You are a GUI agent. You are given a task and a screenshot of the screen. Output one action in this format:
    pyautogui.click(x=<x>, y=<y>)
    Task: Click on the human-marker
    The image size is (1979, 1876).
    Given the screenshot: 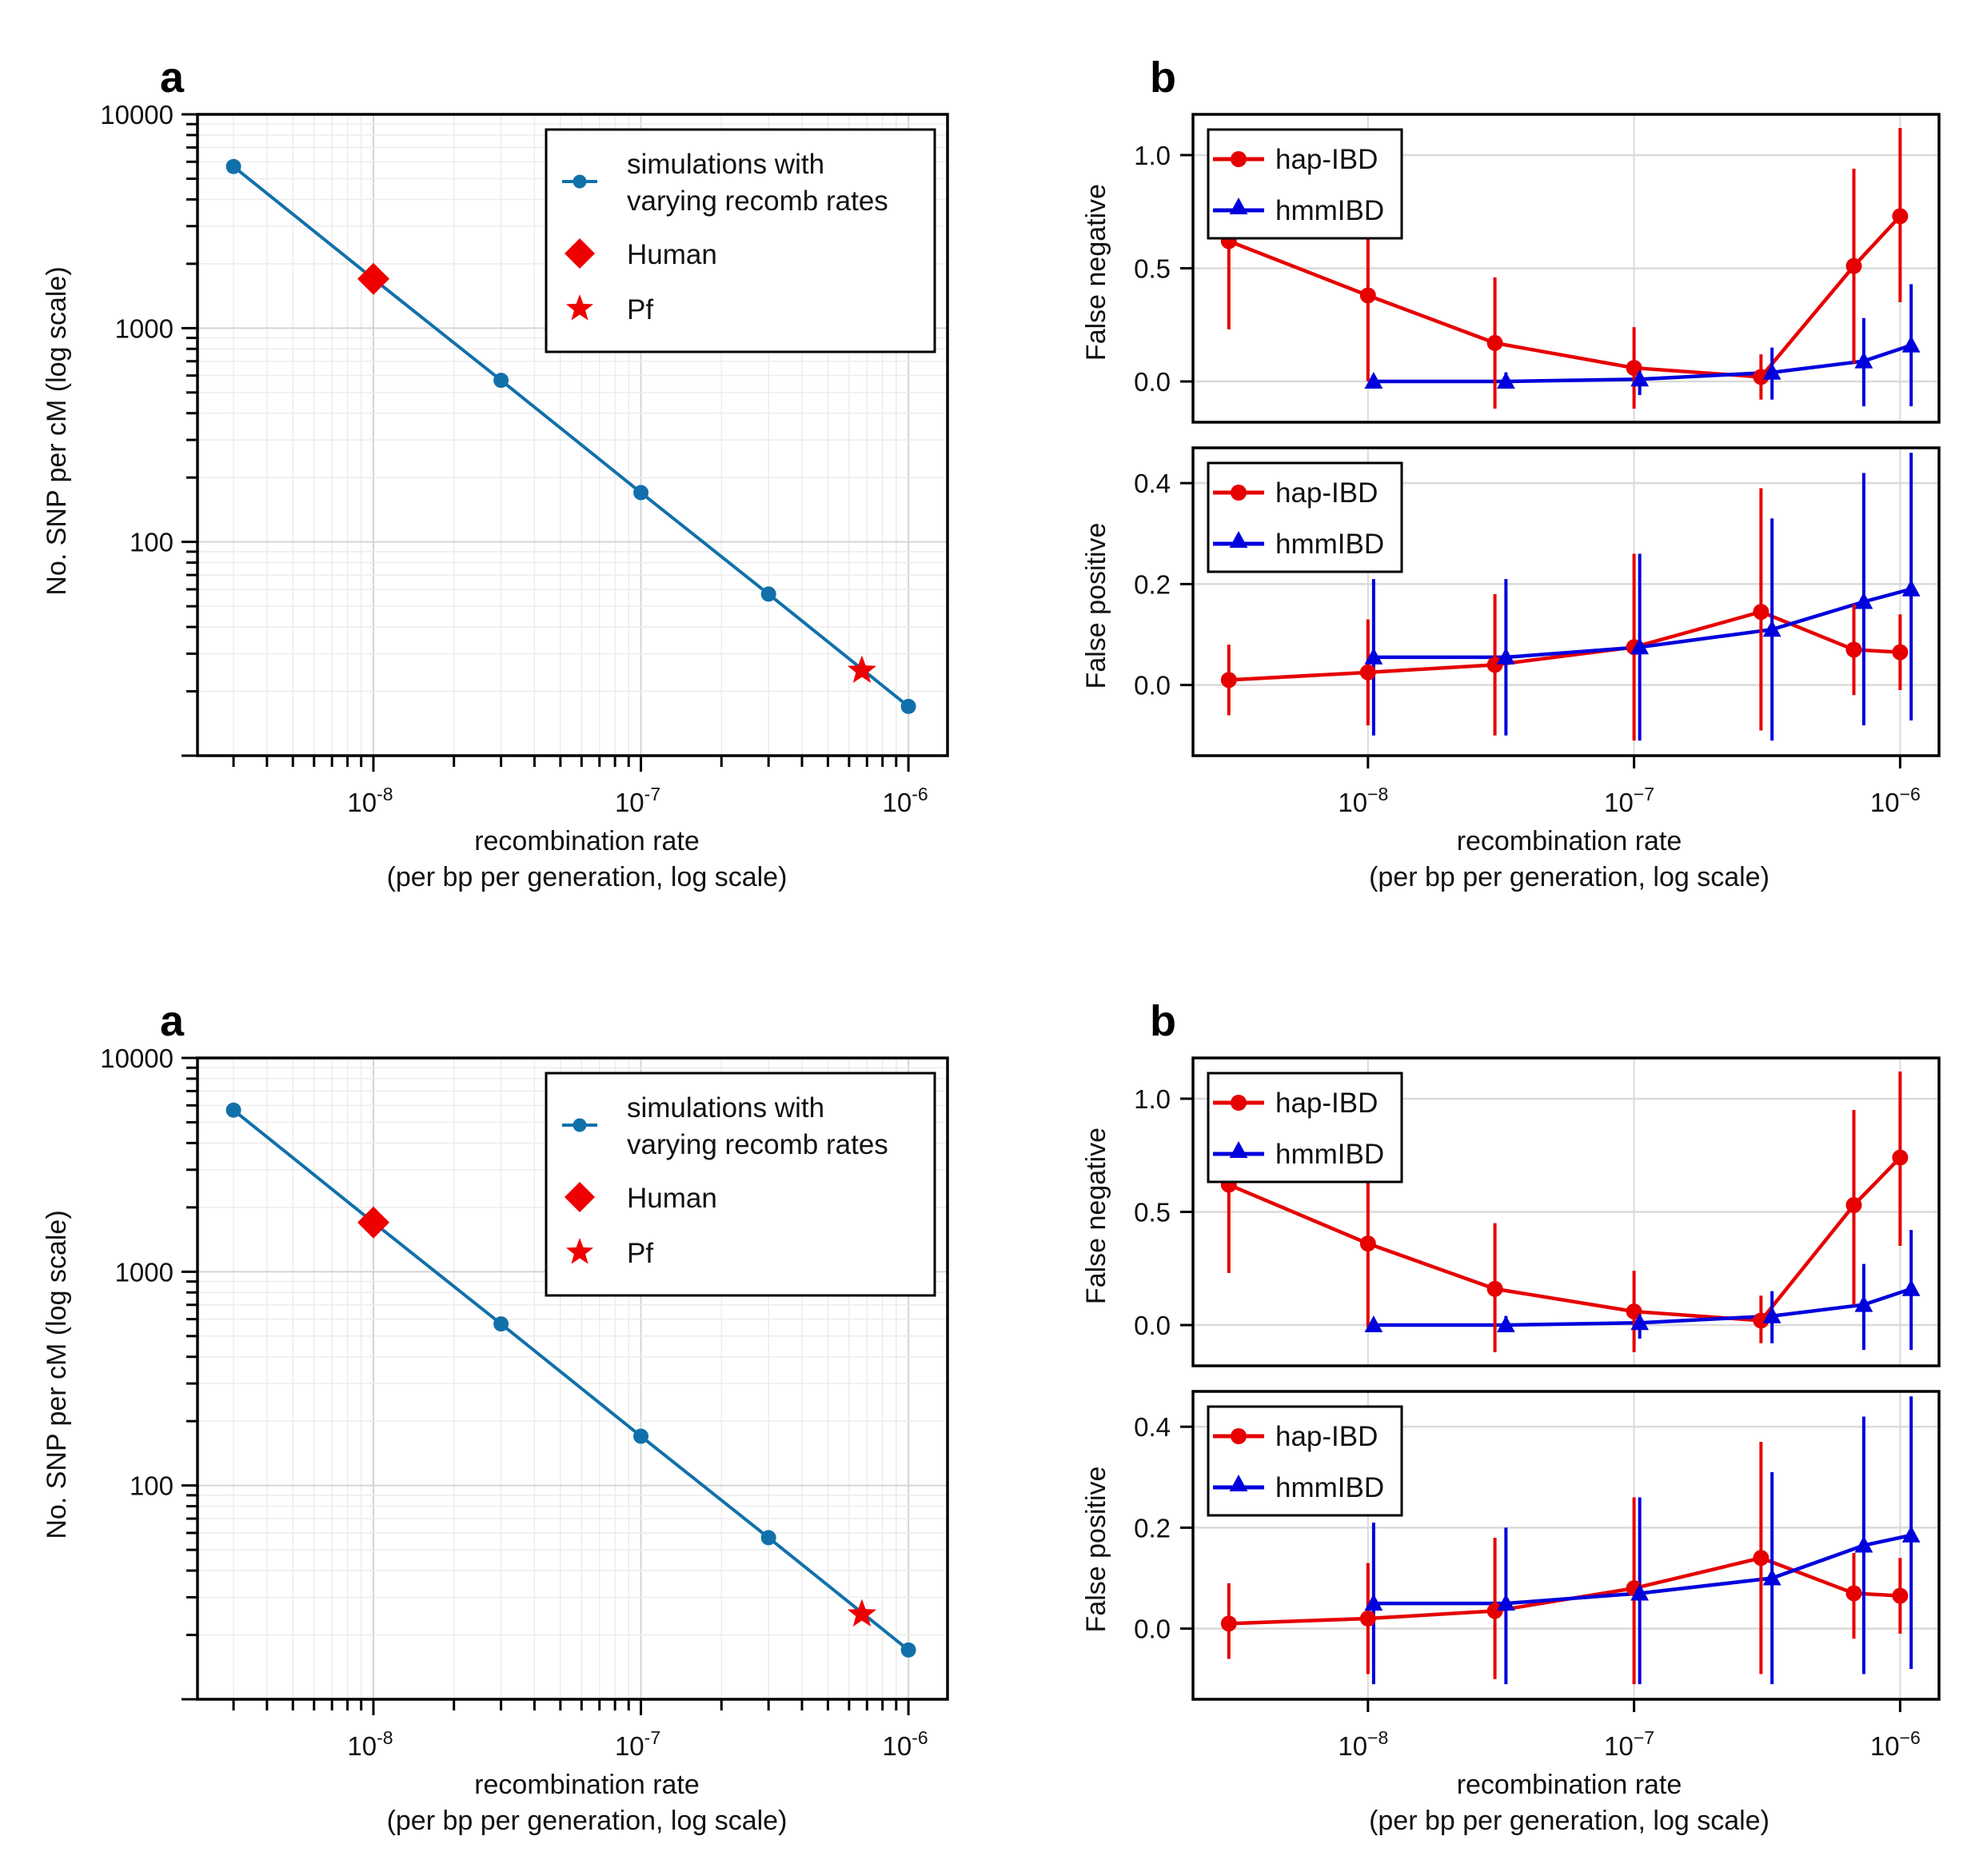 What is the action you would take?
    pyautogui.click(x=373, y=278)
    